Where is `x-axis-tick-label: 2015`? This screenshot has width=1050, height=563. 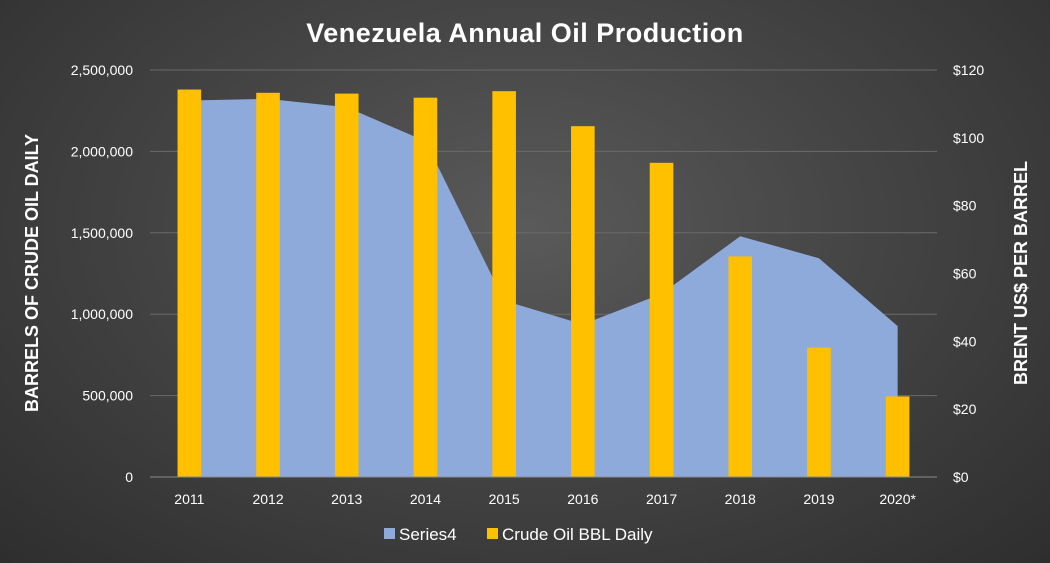 x-axis-tick-label: 2015 is located at coordinates (504, 499).